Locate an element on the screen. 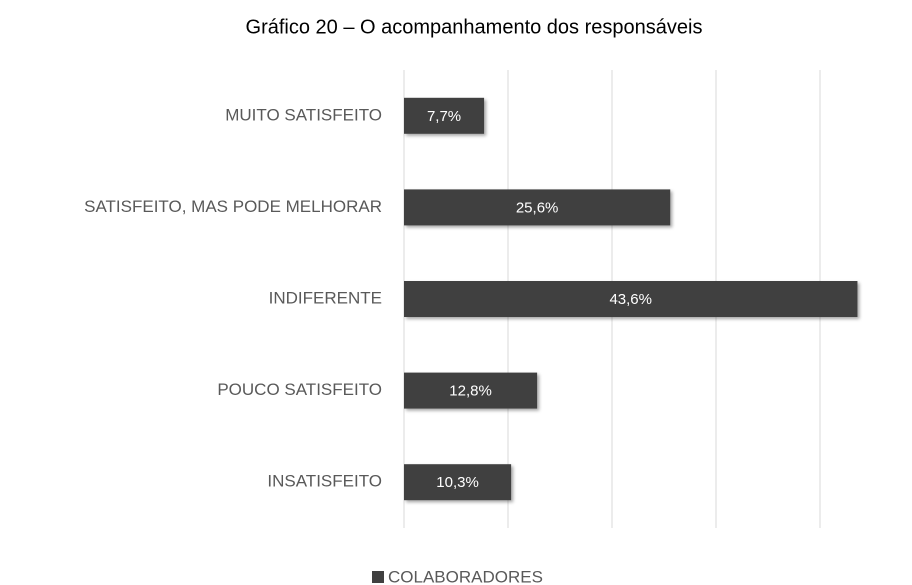  y-tick-label: POUCO SATISFEITO is located at coordinates (299, 389).